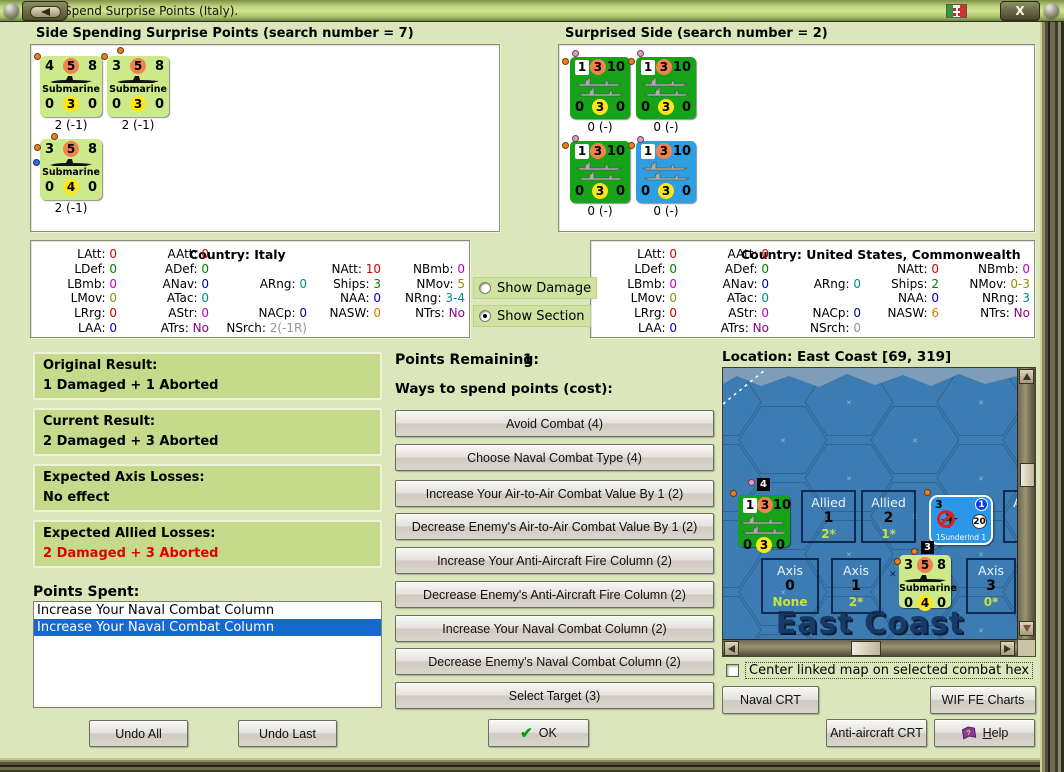 Image resolution: width=1064 pixels, height=772 pixels. I want to click on map-horizontal-scrollbar, so click(870, 648).